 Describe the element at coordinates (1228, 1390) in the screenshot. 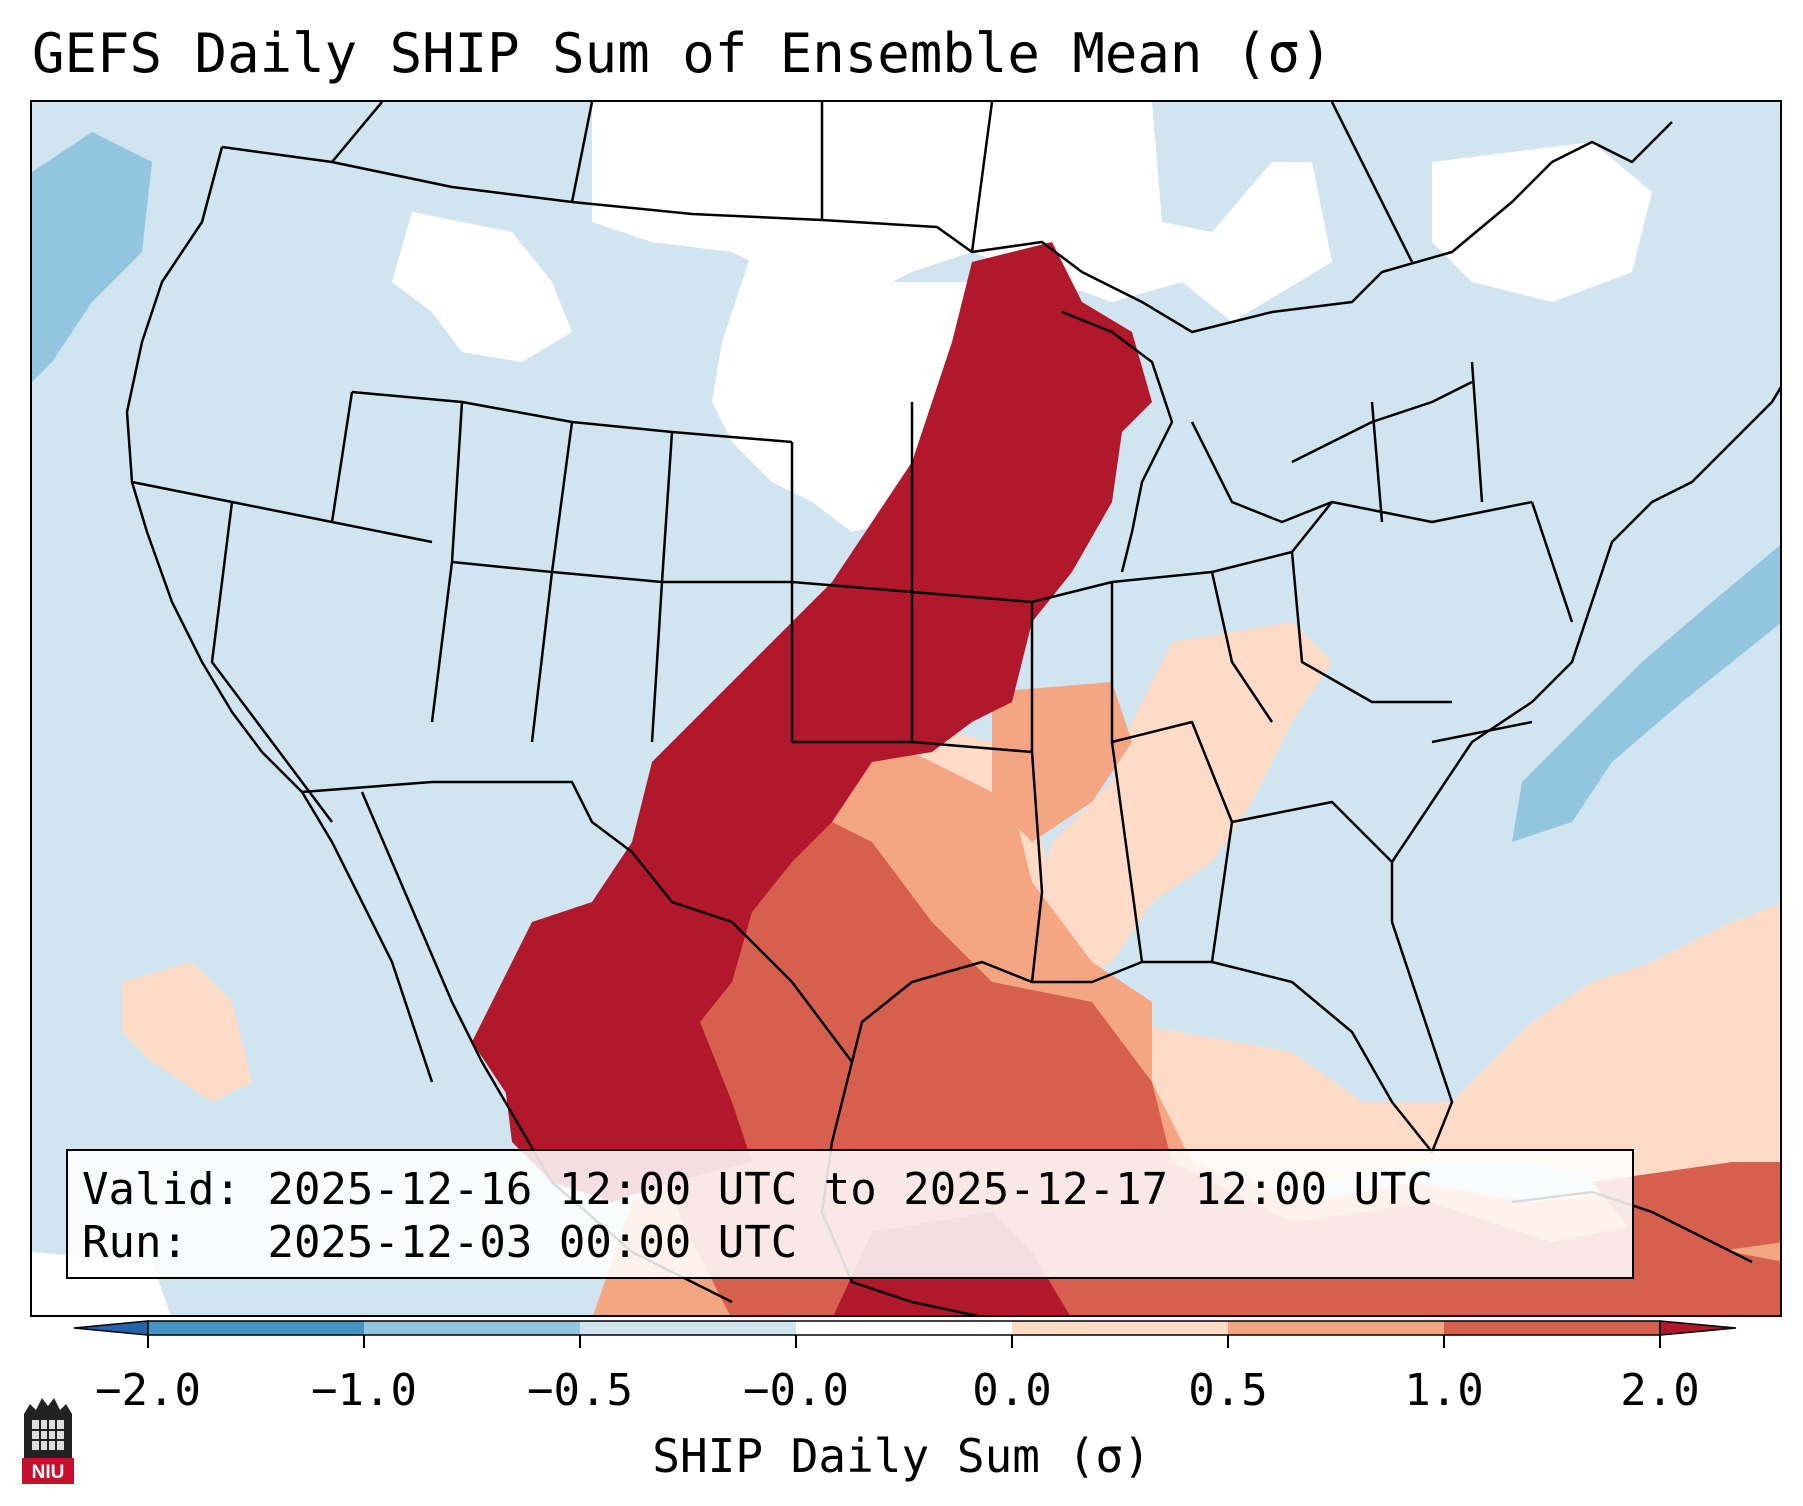

I see `colorbar-tick-label: 0.5` at that location.